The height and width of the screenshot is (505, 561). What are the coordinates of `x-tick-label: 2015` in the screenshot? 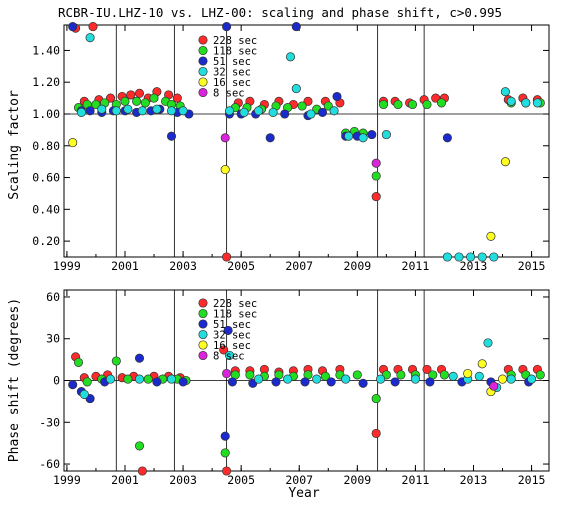 It's located at (532, 266).